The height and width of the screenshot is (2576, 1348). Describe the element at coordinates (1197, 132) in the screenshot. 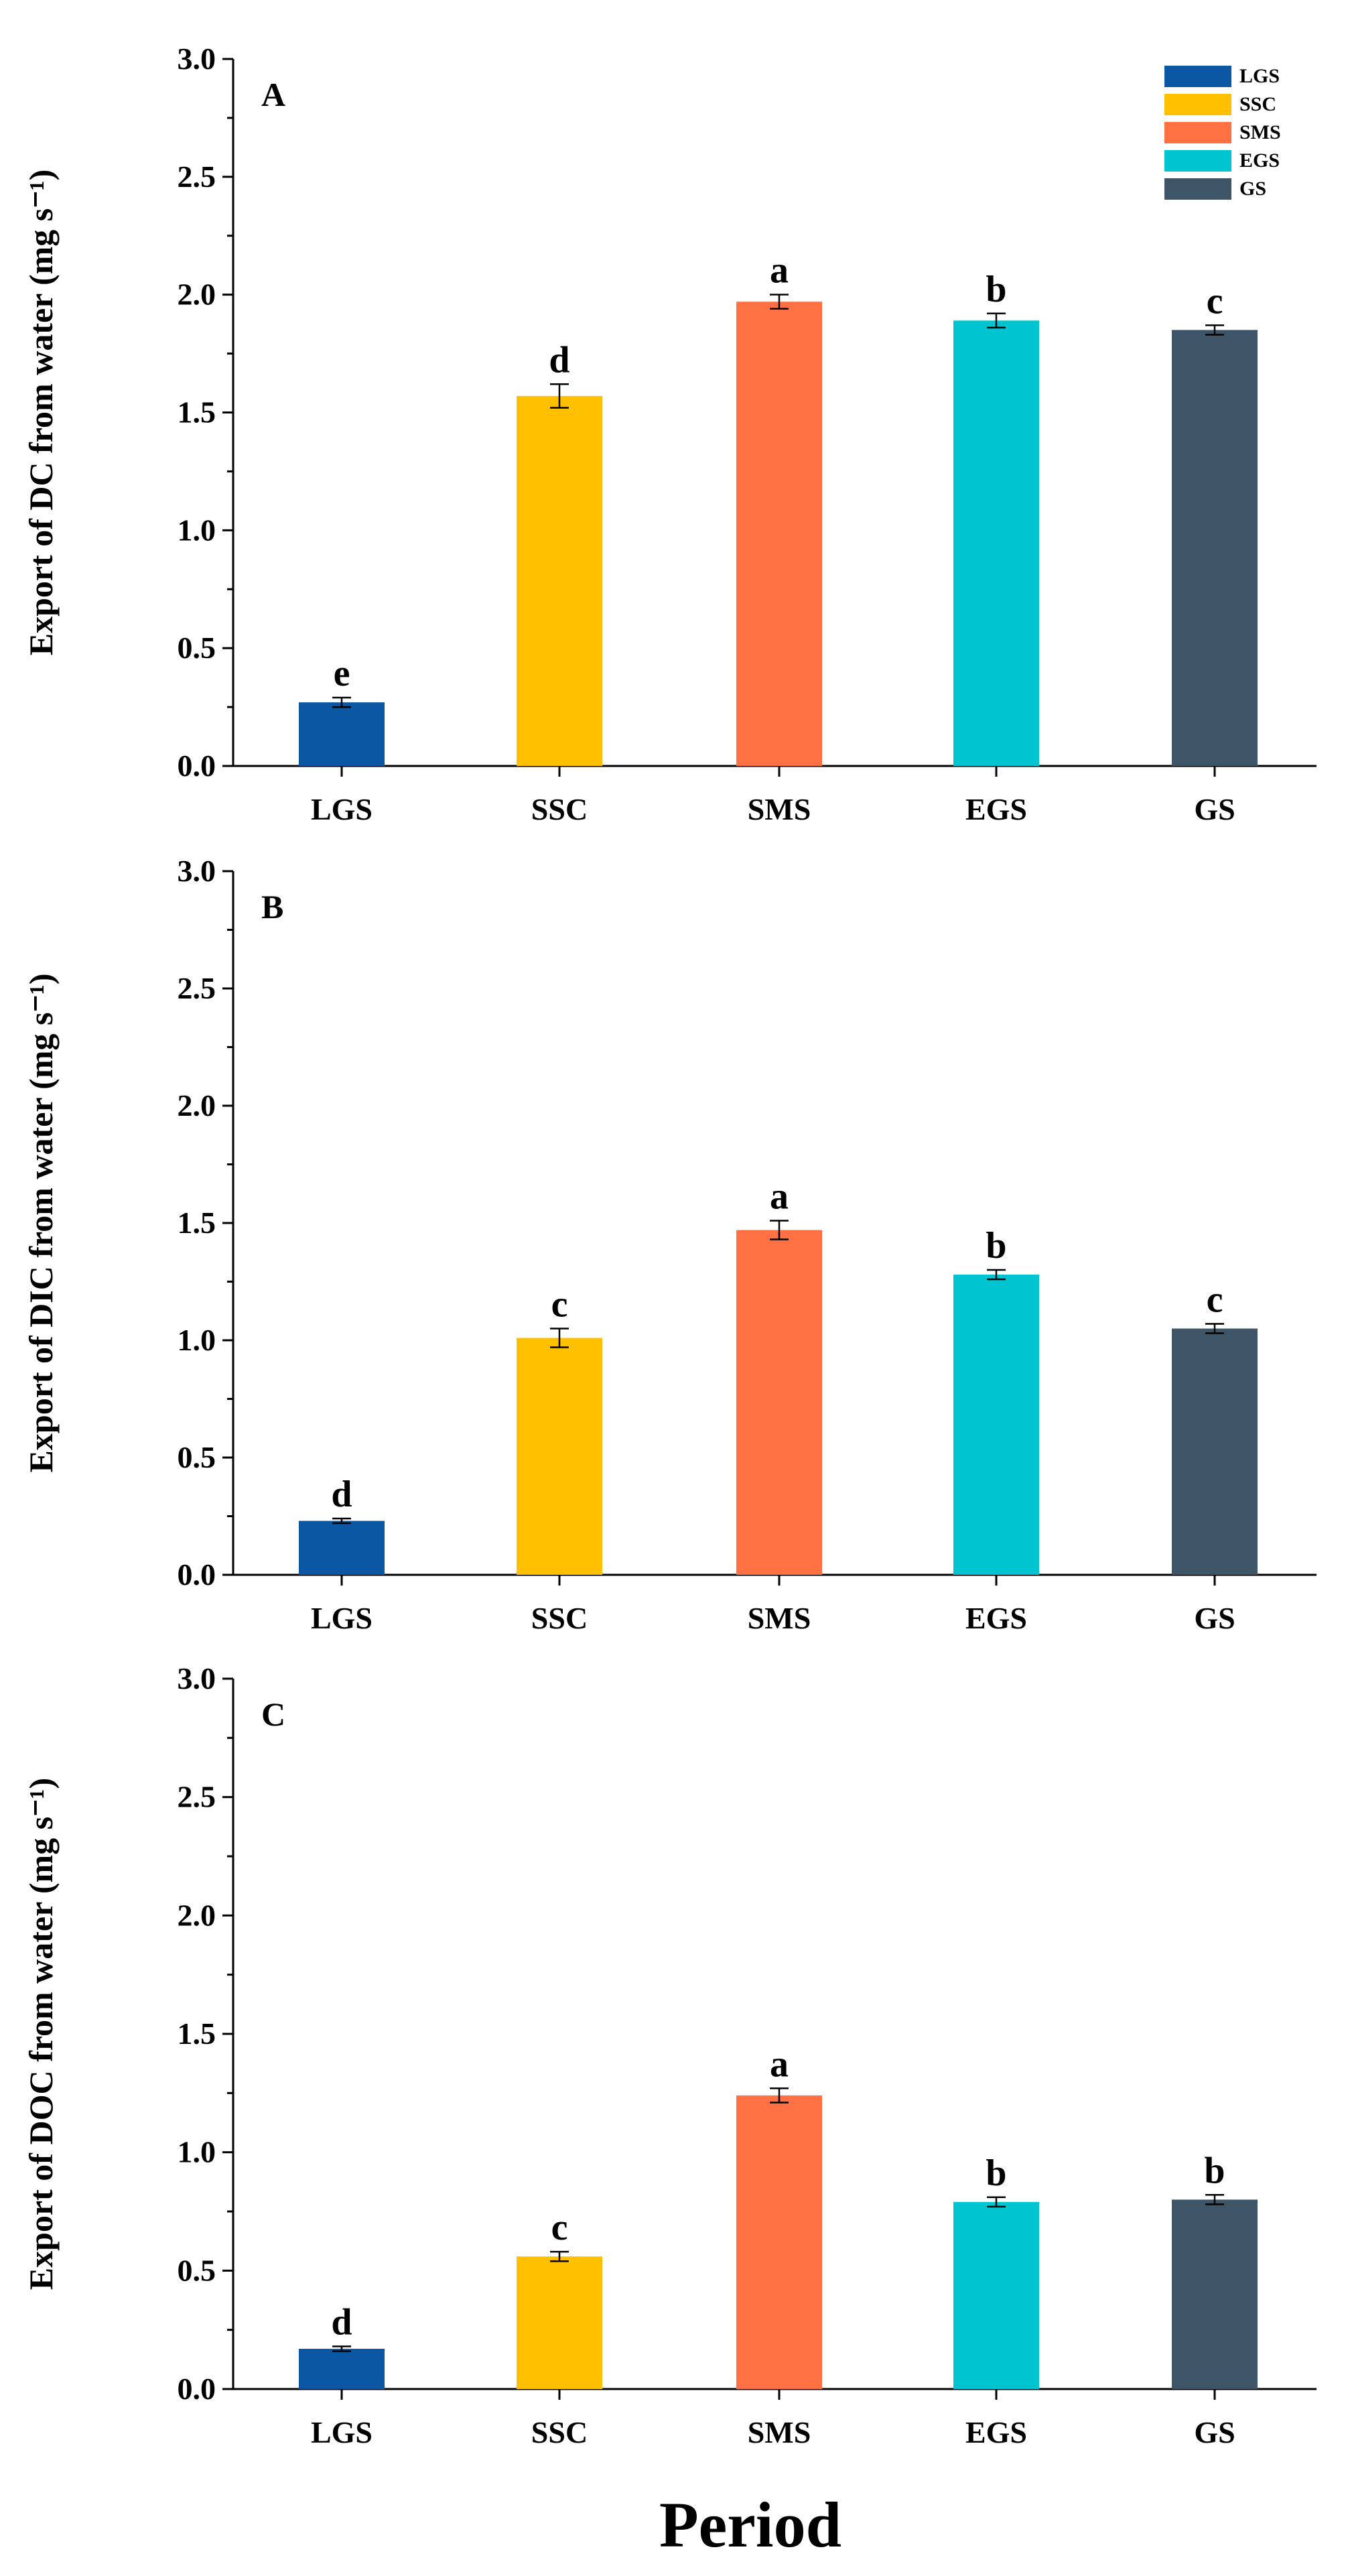

I see `legend-swatch-sms` at that location.